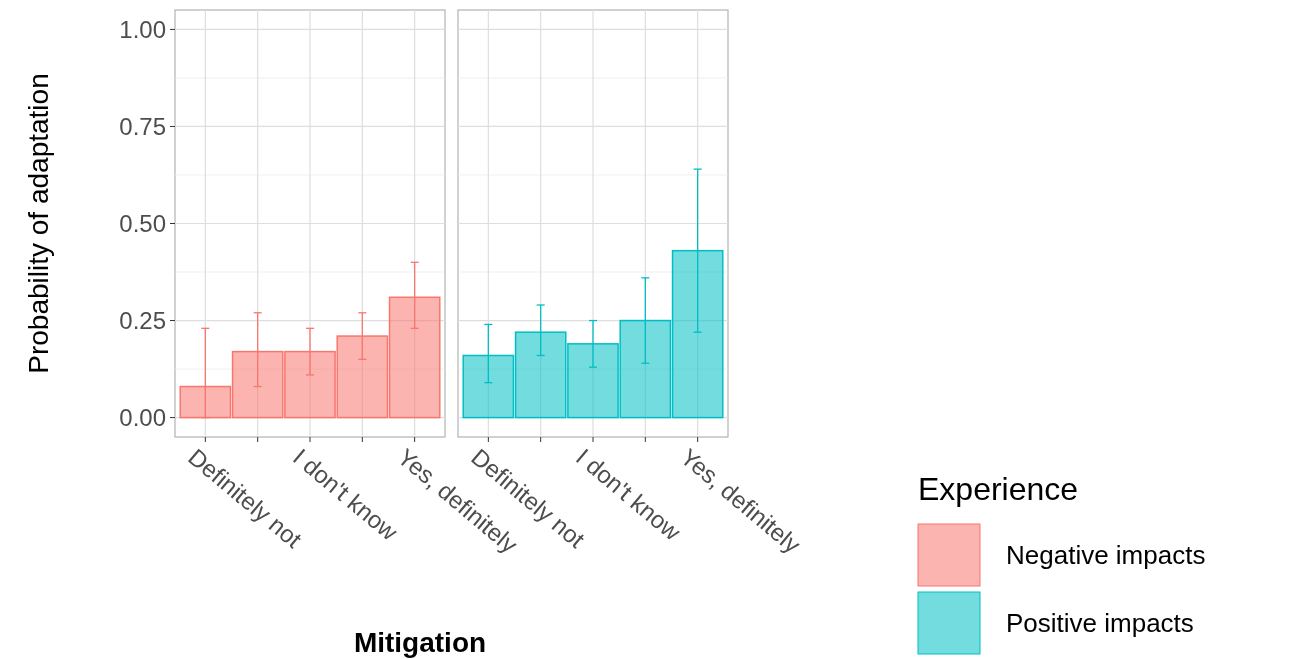 The image size is (1301, 659). Describe the element at coordinates (1100, 623) in the screenshot. I see `legend-label: Positive impacts` at that location.